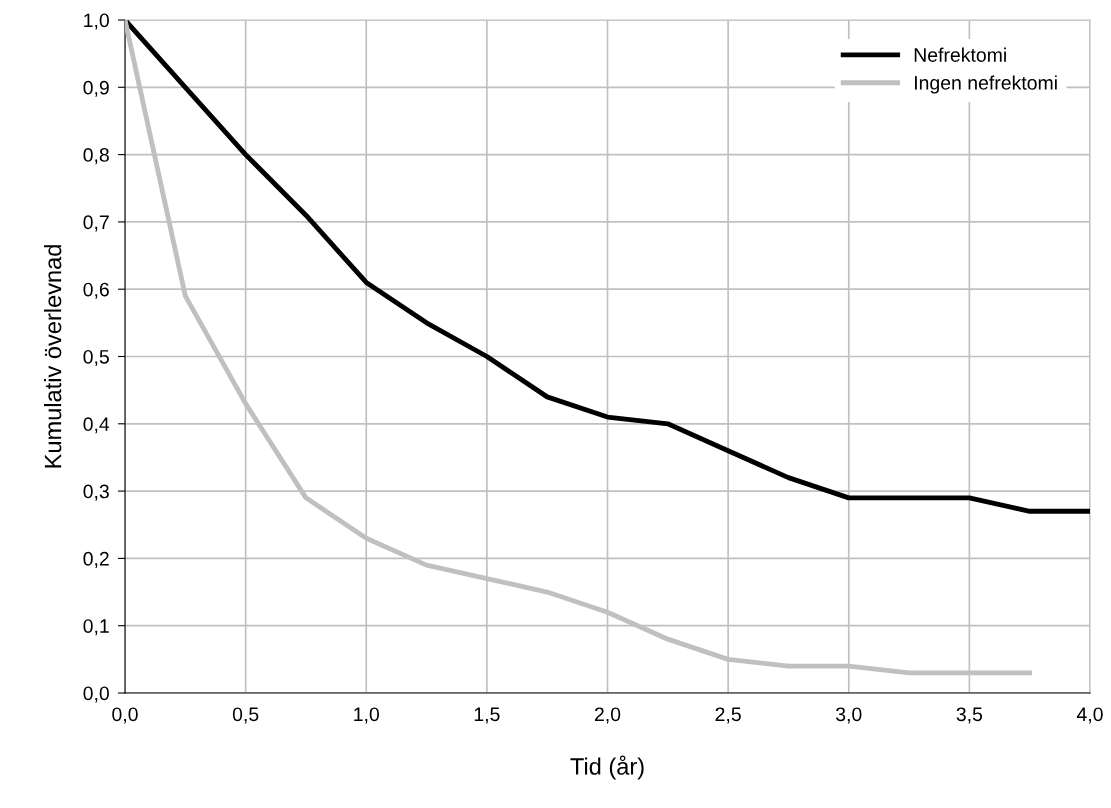  I want to click on x-tick-label: 3,5, so click(969, 715).